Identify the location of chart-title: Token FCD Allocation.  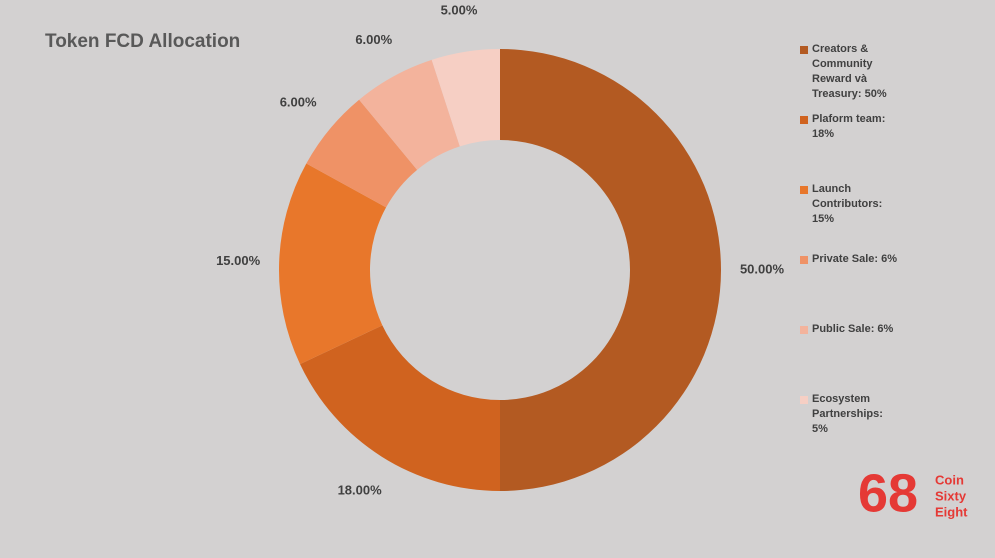
(142, 41).